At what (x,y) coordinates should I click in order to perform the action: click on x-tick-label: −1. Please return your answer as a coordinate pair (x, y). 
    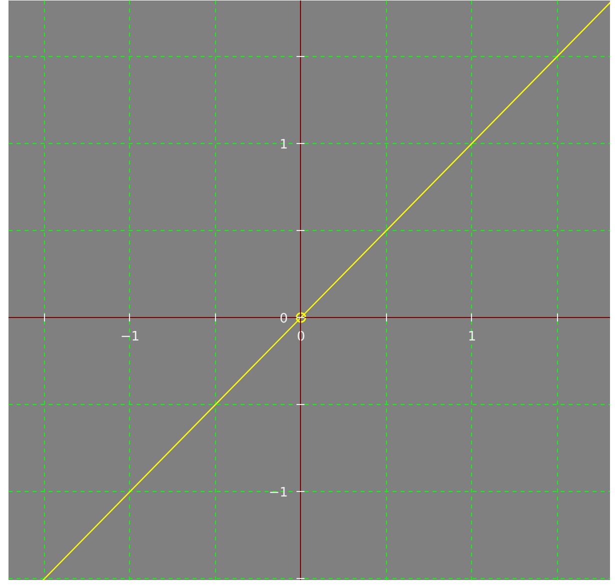
    Looking at the image, I should click on (130, 336).